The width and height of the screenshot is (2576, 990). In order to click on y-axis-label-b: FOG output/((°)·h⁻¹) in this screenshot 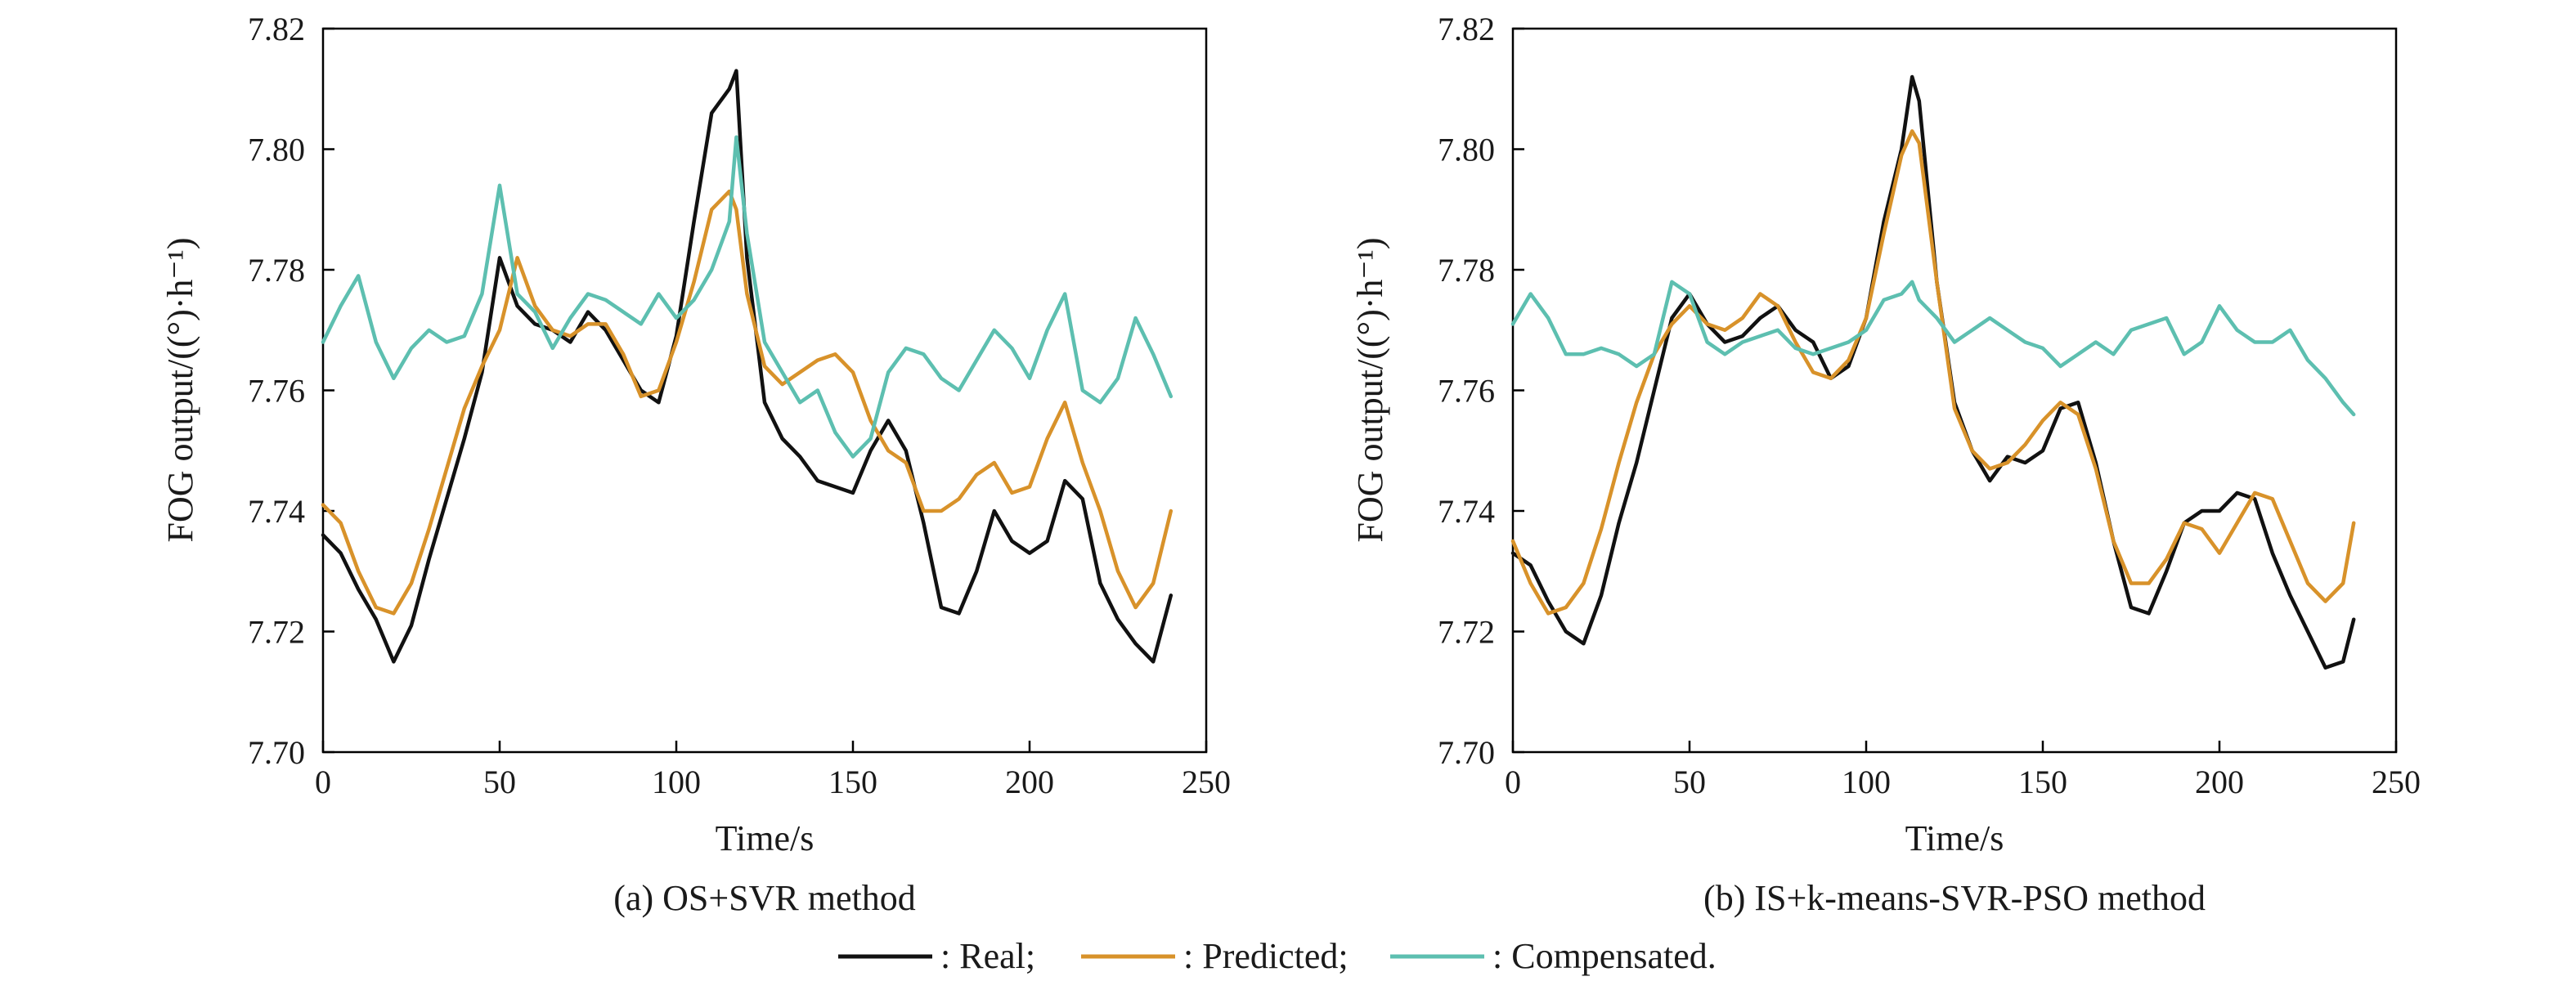, I will do `click(1370, 390)`.